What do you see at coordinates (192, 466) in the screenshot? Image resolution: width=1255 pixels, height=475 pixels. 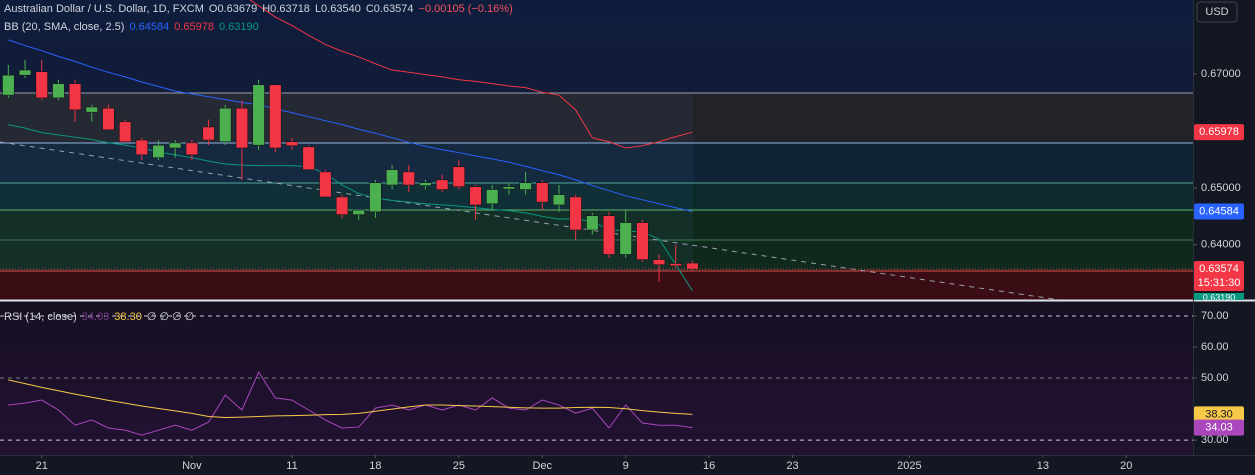 I see `x-tick-label: Nov` at bounding box center [192, 466].